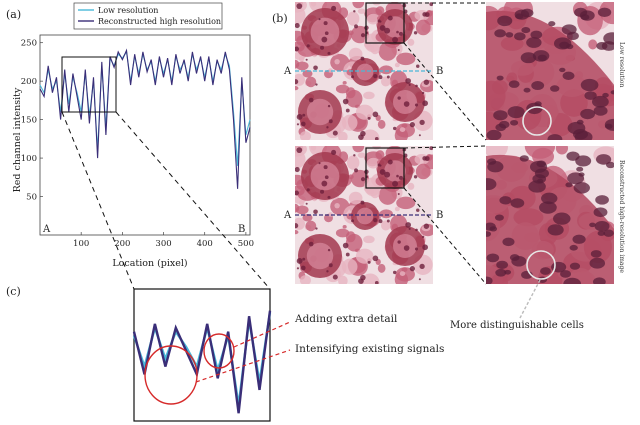 Image resolution: width=640 pixels, height=425 pixels. Describe the element at coordinates (128, 10) in the screenshot. I see `legend-entry-low: Low resolution` at that location.